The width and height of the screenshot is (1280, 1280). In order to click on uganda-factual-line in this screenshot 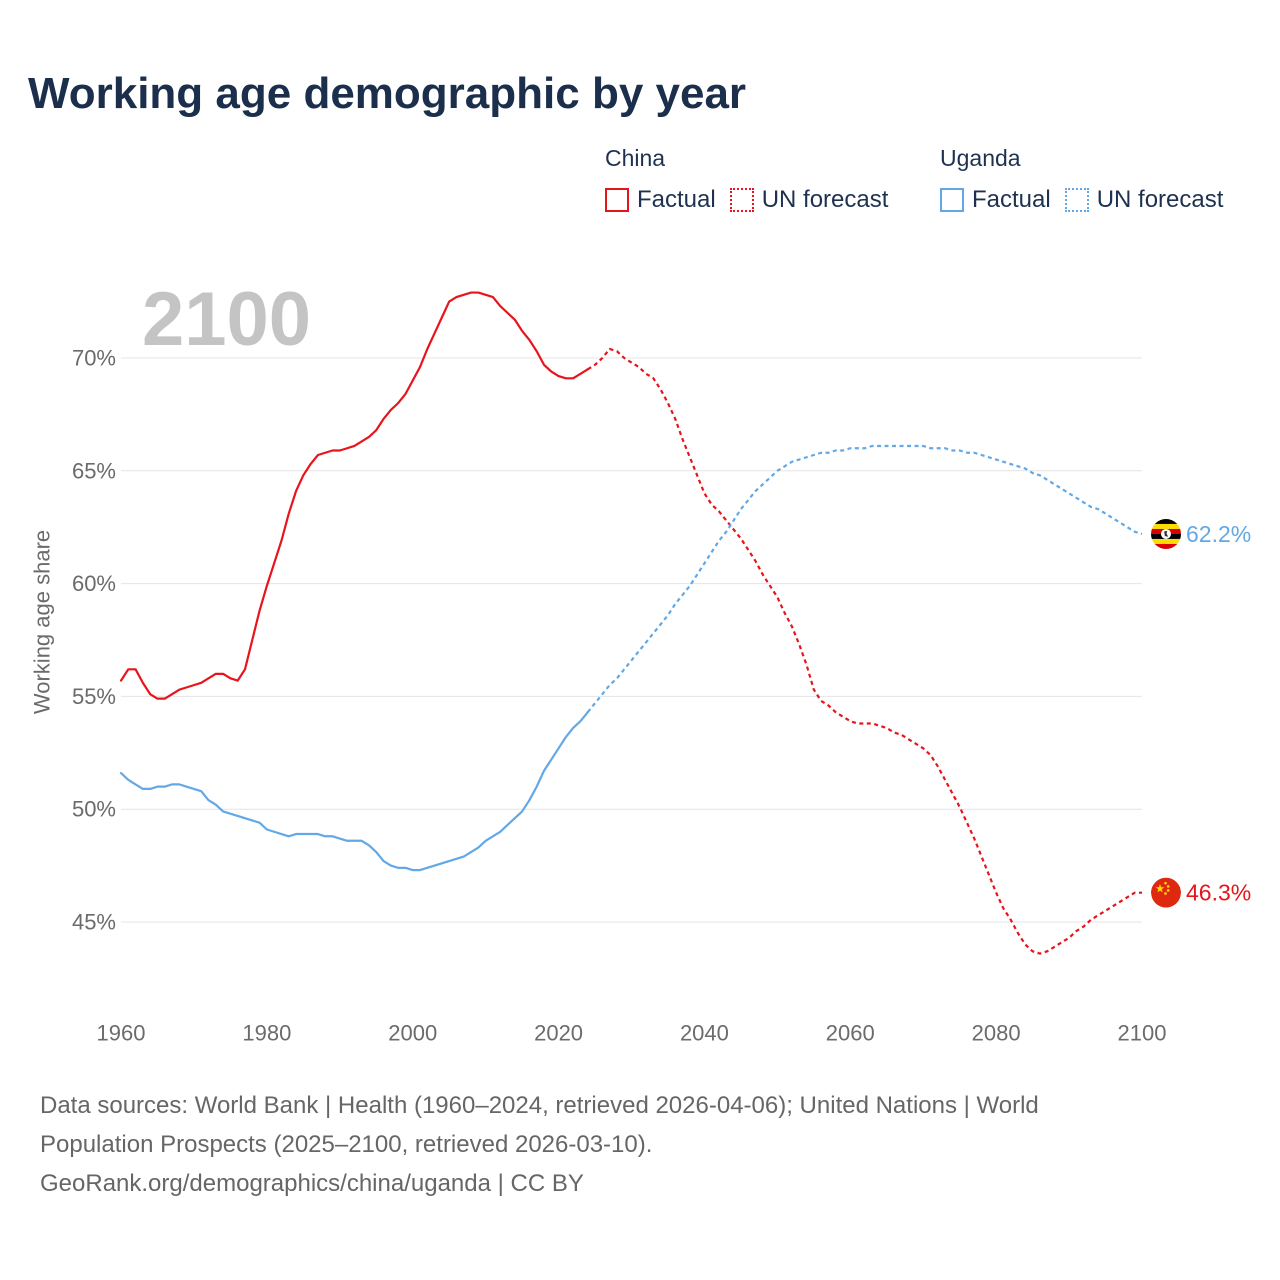, I will do `click(354, 791)`.